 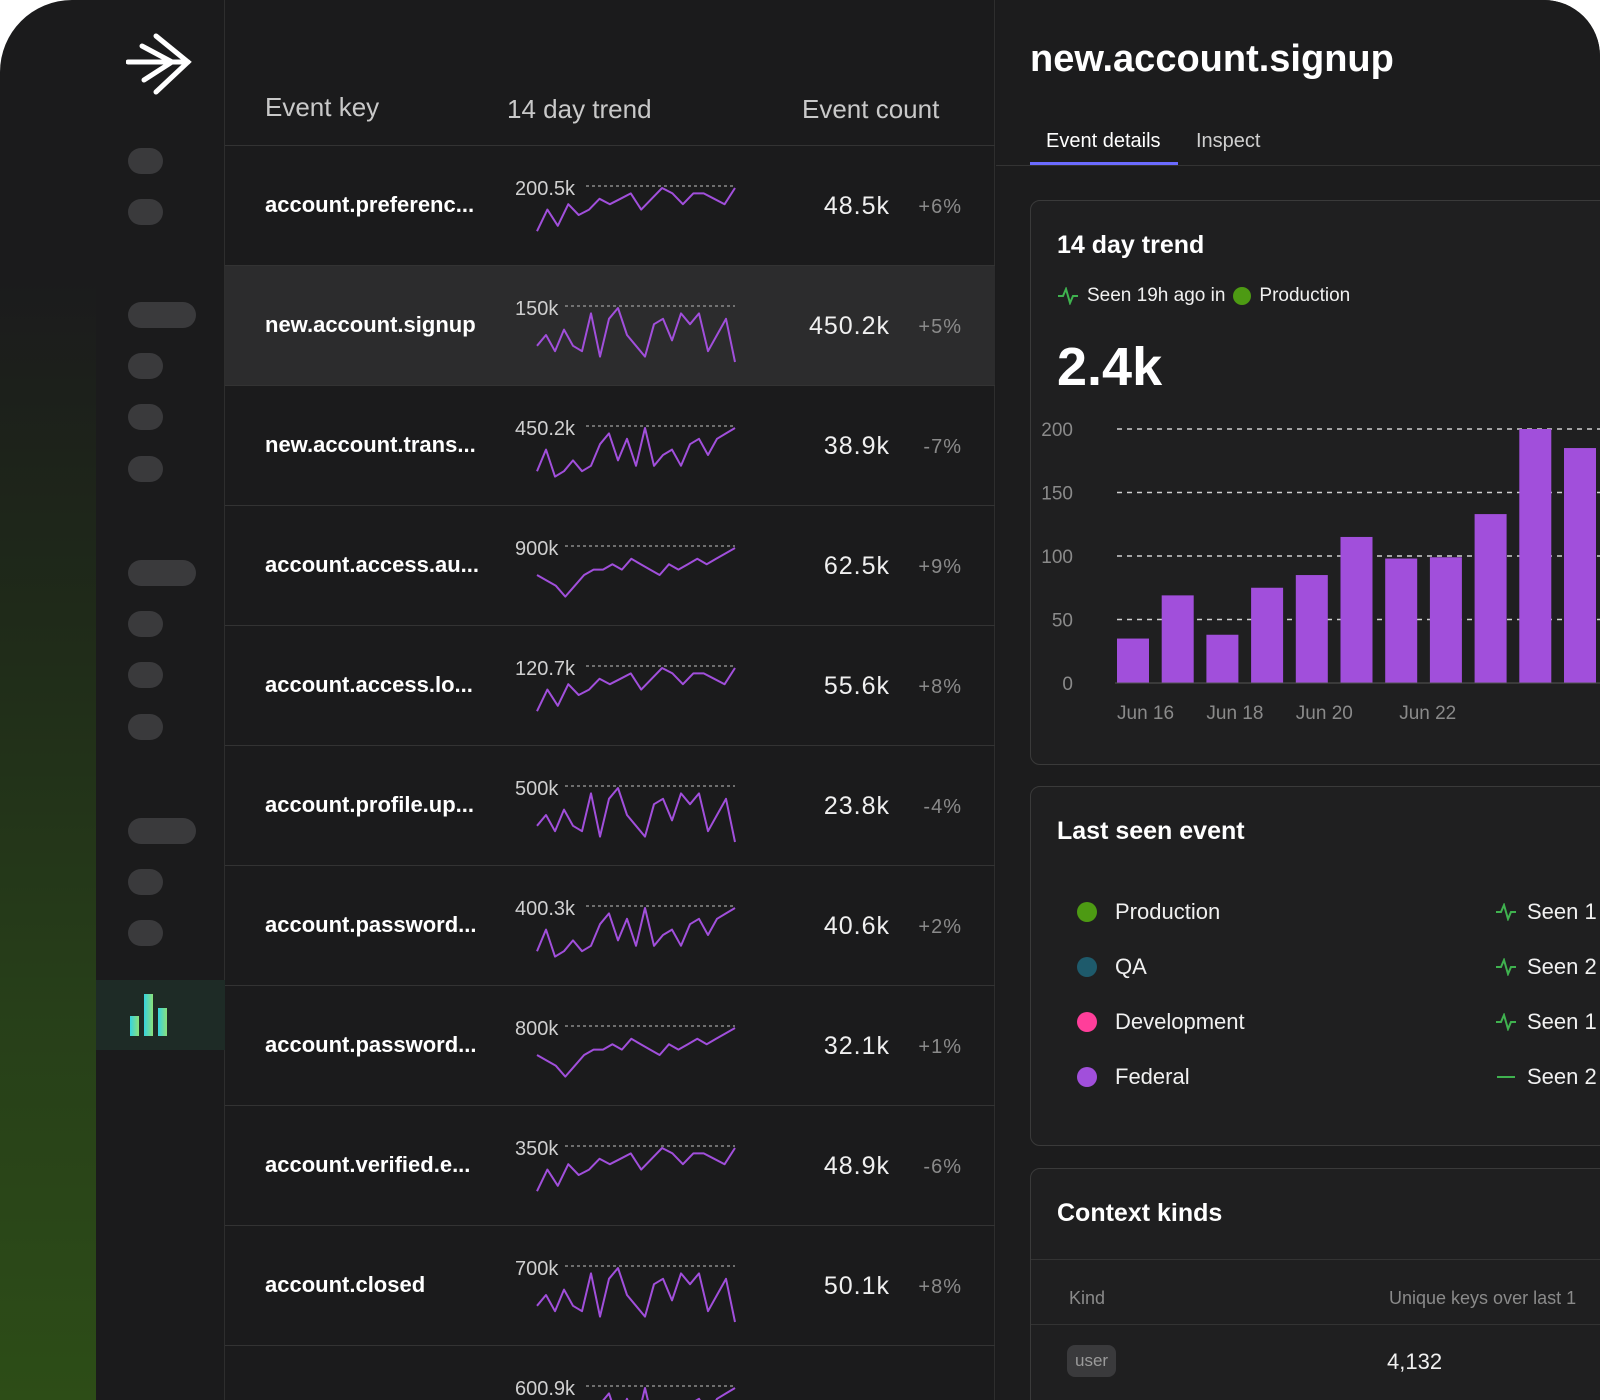 I want to click on table-row: account.password... 800k 32.1k +1%, so click(x=610, y=1046).